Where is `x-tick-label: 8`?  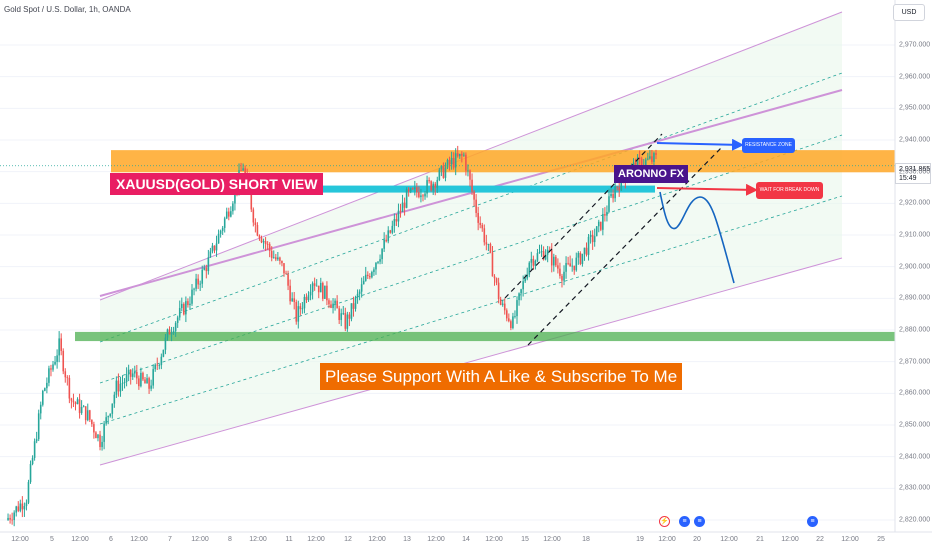 x-tick-label: 8 is located at coordinates (230, 539).